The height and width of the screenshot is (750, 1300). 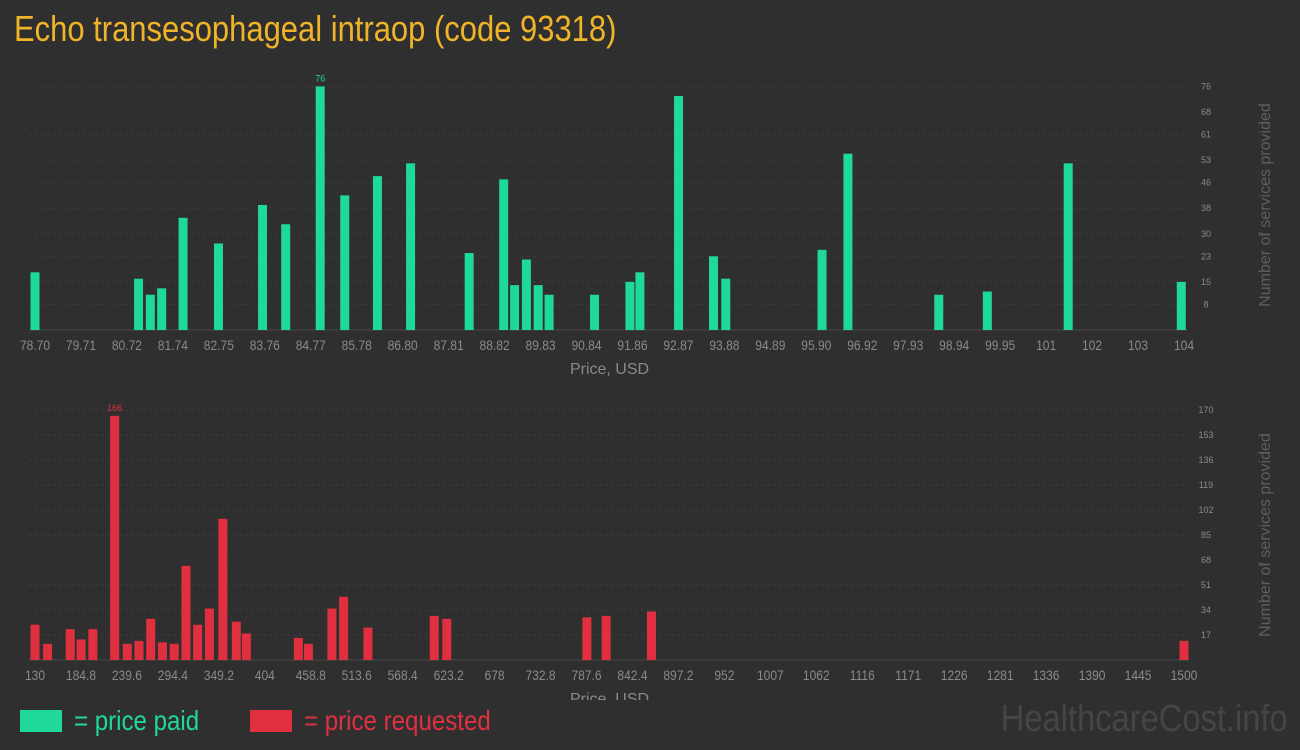 I want to click on x-tick-label: 85.78, so click(x=357, y=345).